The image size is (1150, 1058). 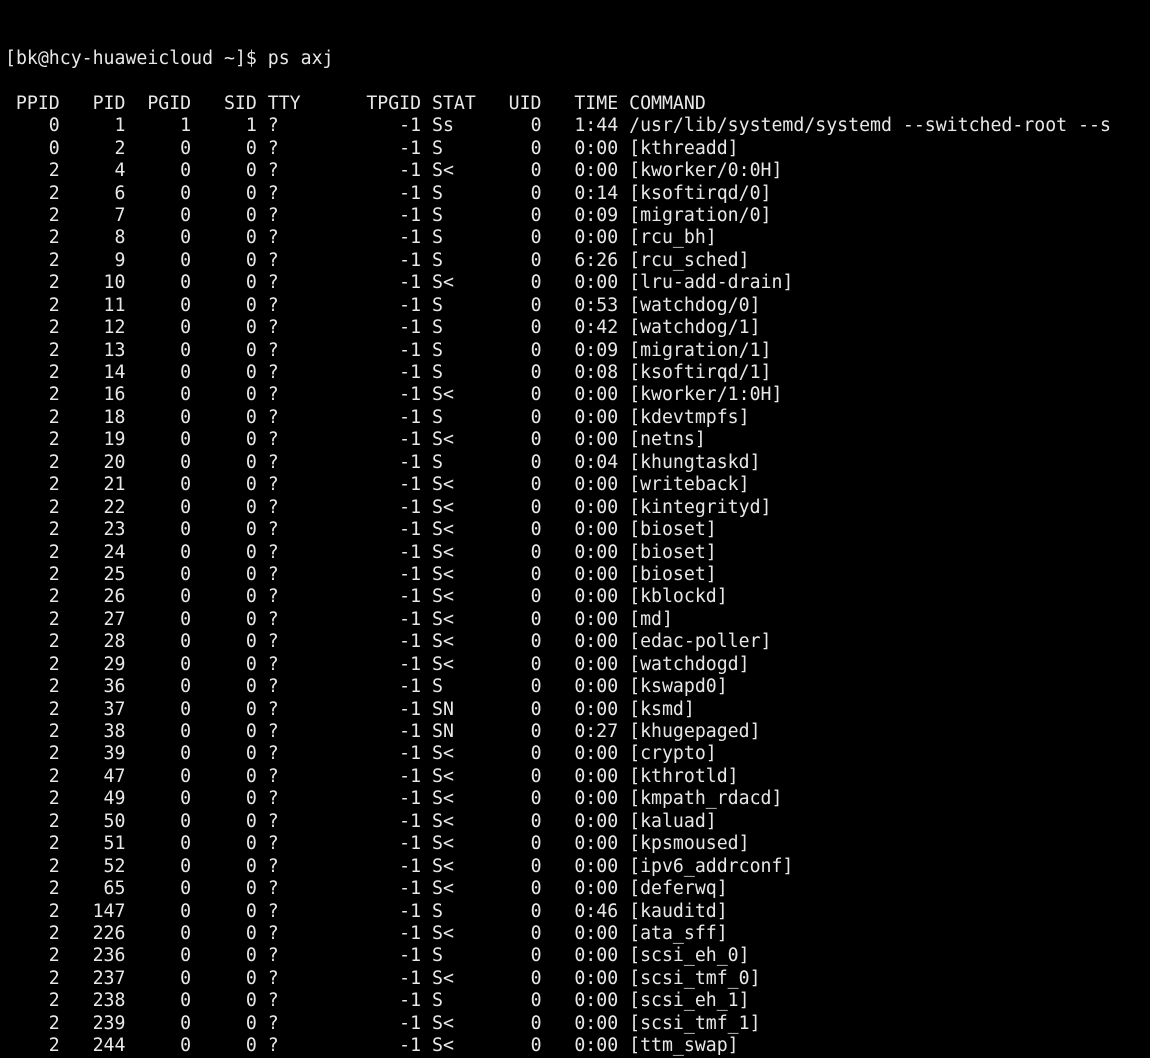 I want to click on header-tty: TTY, so click(x=284, y=103).